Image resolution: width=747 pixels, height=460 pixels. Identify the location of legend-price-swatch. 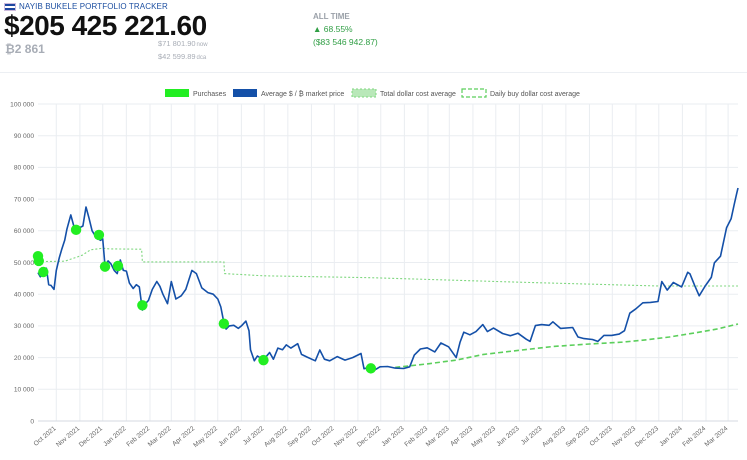
(245, 93).